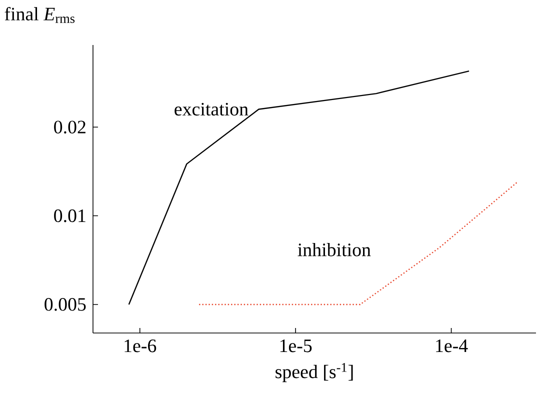 The image size is (537, 401). I want to click on series-label: inhibition, so click(334, 249).